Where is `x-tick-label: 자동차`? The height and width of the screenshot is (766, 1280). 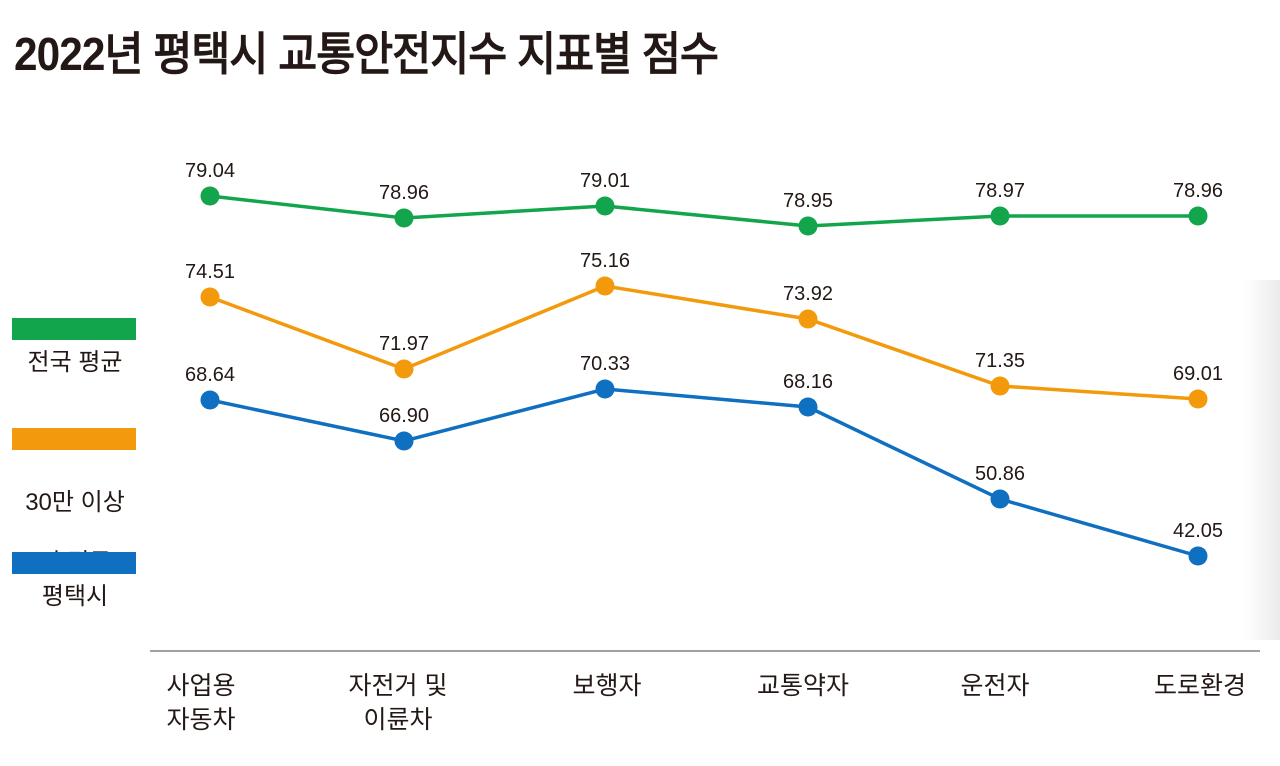
x-tick-label: 자동차 is located at coordinates (200, 720).